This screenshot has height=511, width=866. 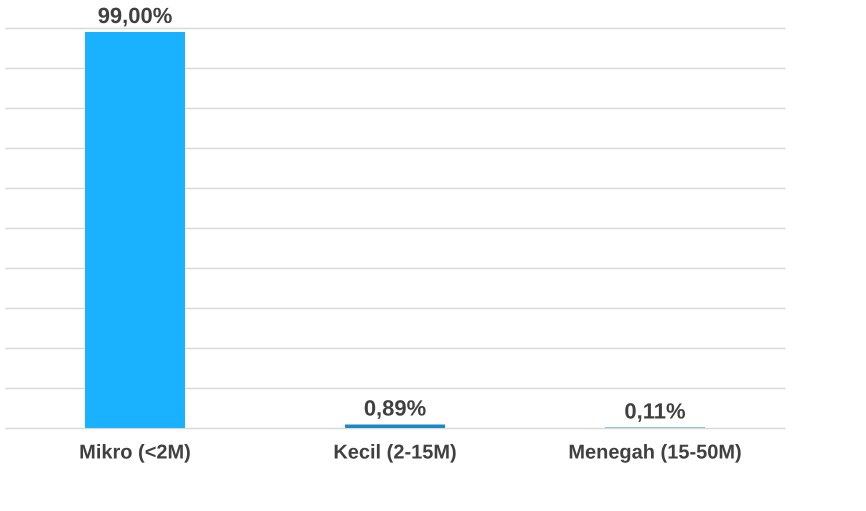 What do you see at coordinates (135, 453) in the screenshot?
I see `x-tick-label: Mikro (<2M)` at bounding box center [135, 453].